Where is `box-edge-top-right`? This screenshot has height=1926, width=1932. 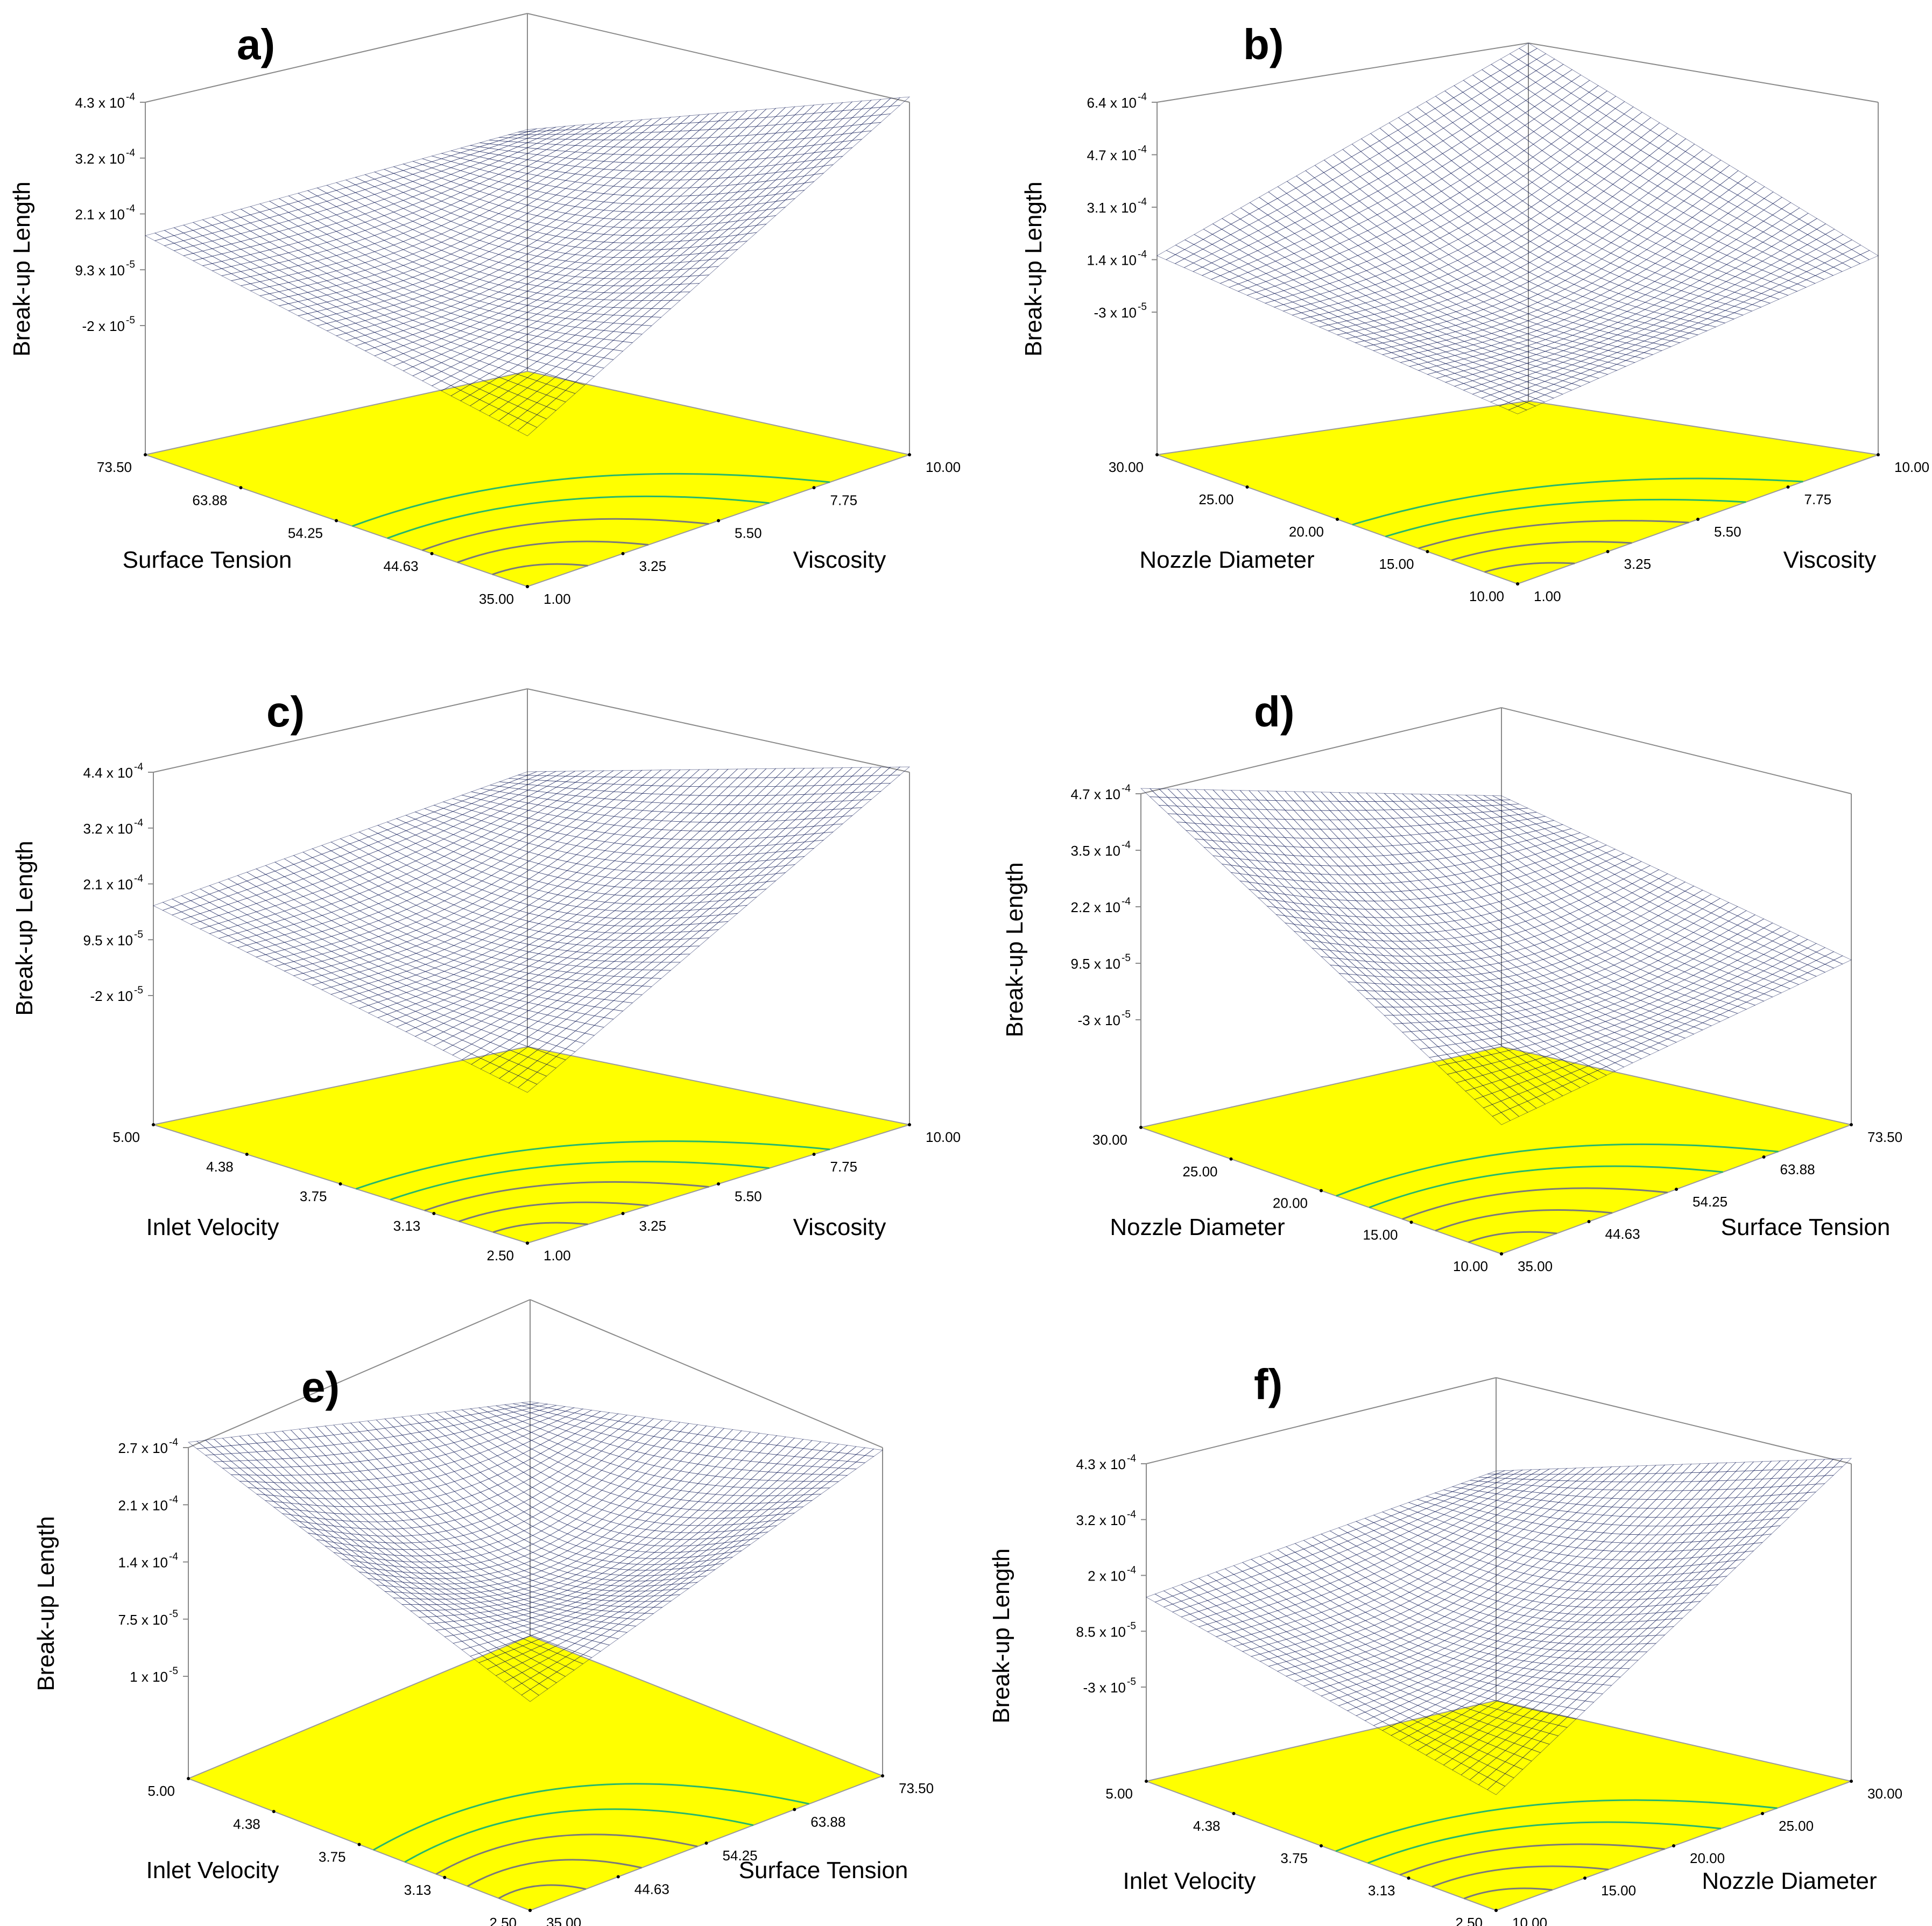
box-edge-top-right is located at coordinates (1676, 750).